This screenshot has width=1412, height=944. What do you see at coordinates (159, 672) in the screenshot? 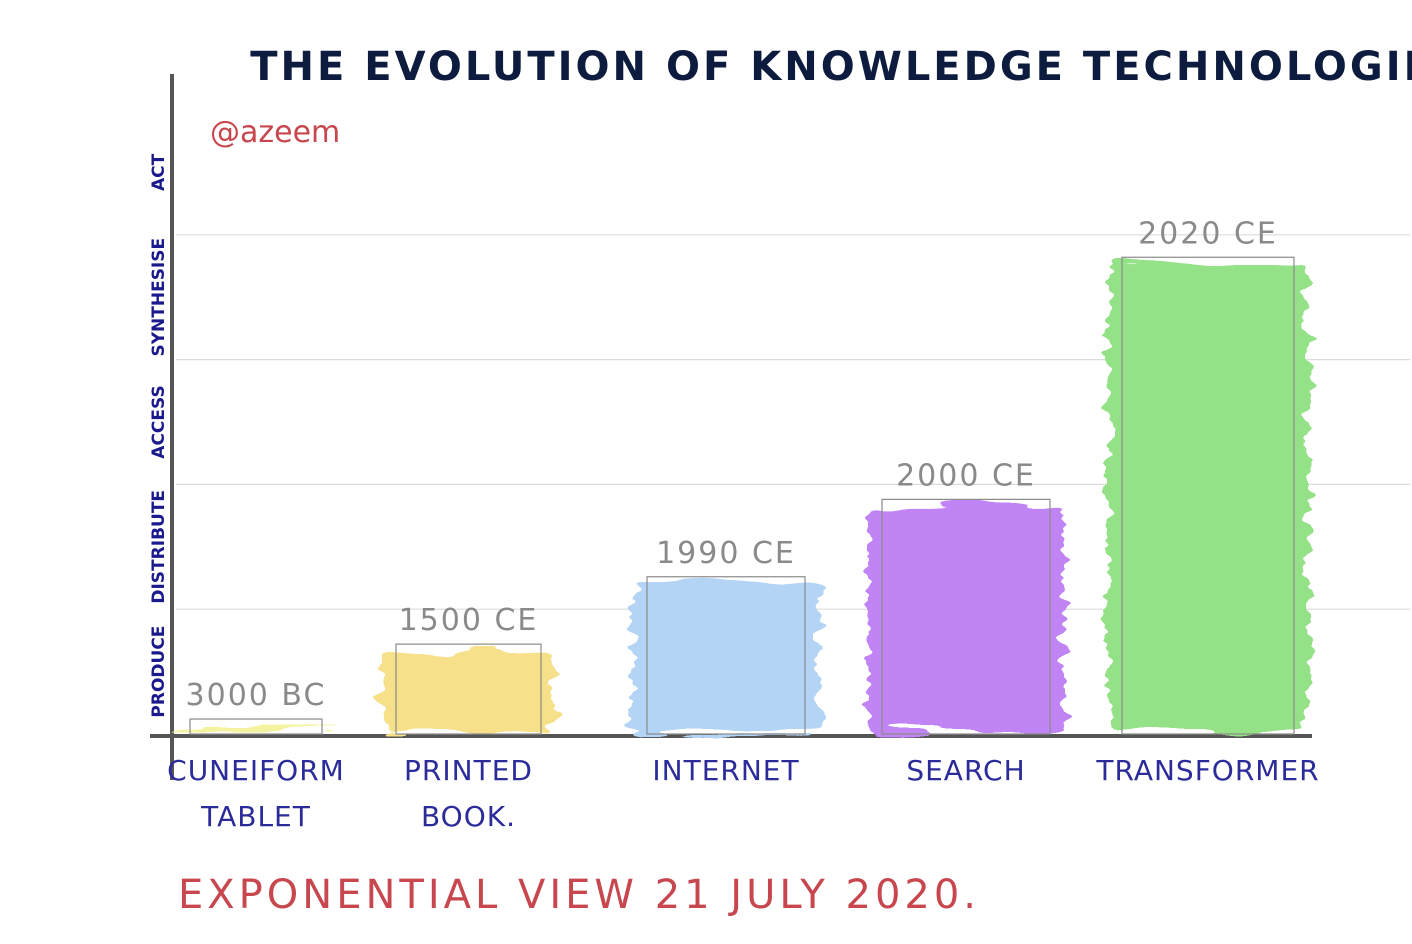
I see `y-level-label-produce: PRODUCE` at bounding box center [159, 672].